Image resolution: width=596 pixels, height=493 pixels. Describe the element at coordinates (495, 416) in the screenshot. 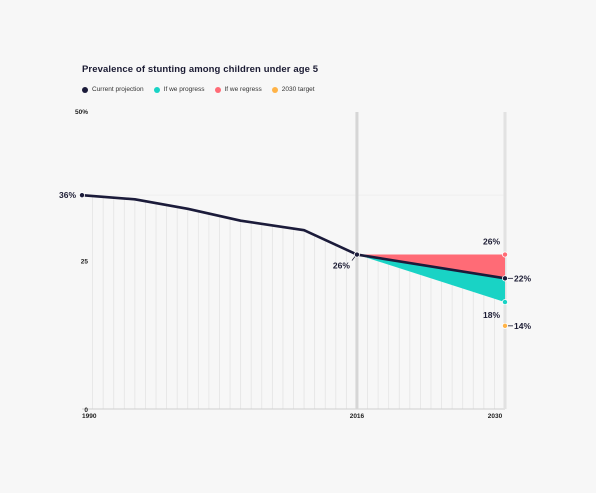

I see `x-tick-label: 2030` at that location.